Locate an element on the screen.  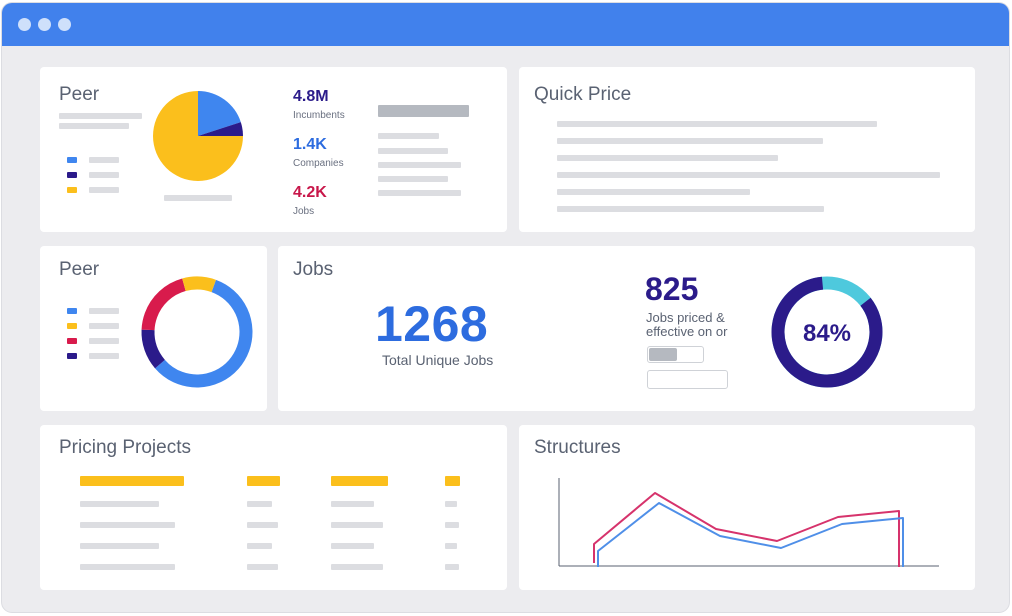
donut-segment is located at coordinates (197, 332).